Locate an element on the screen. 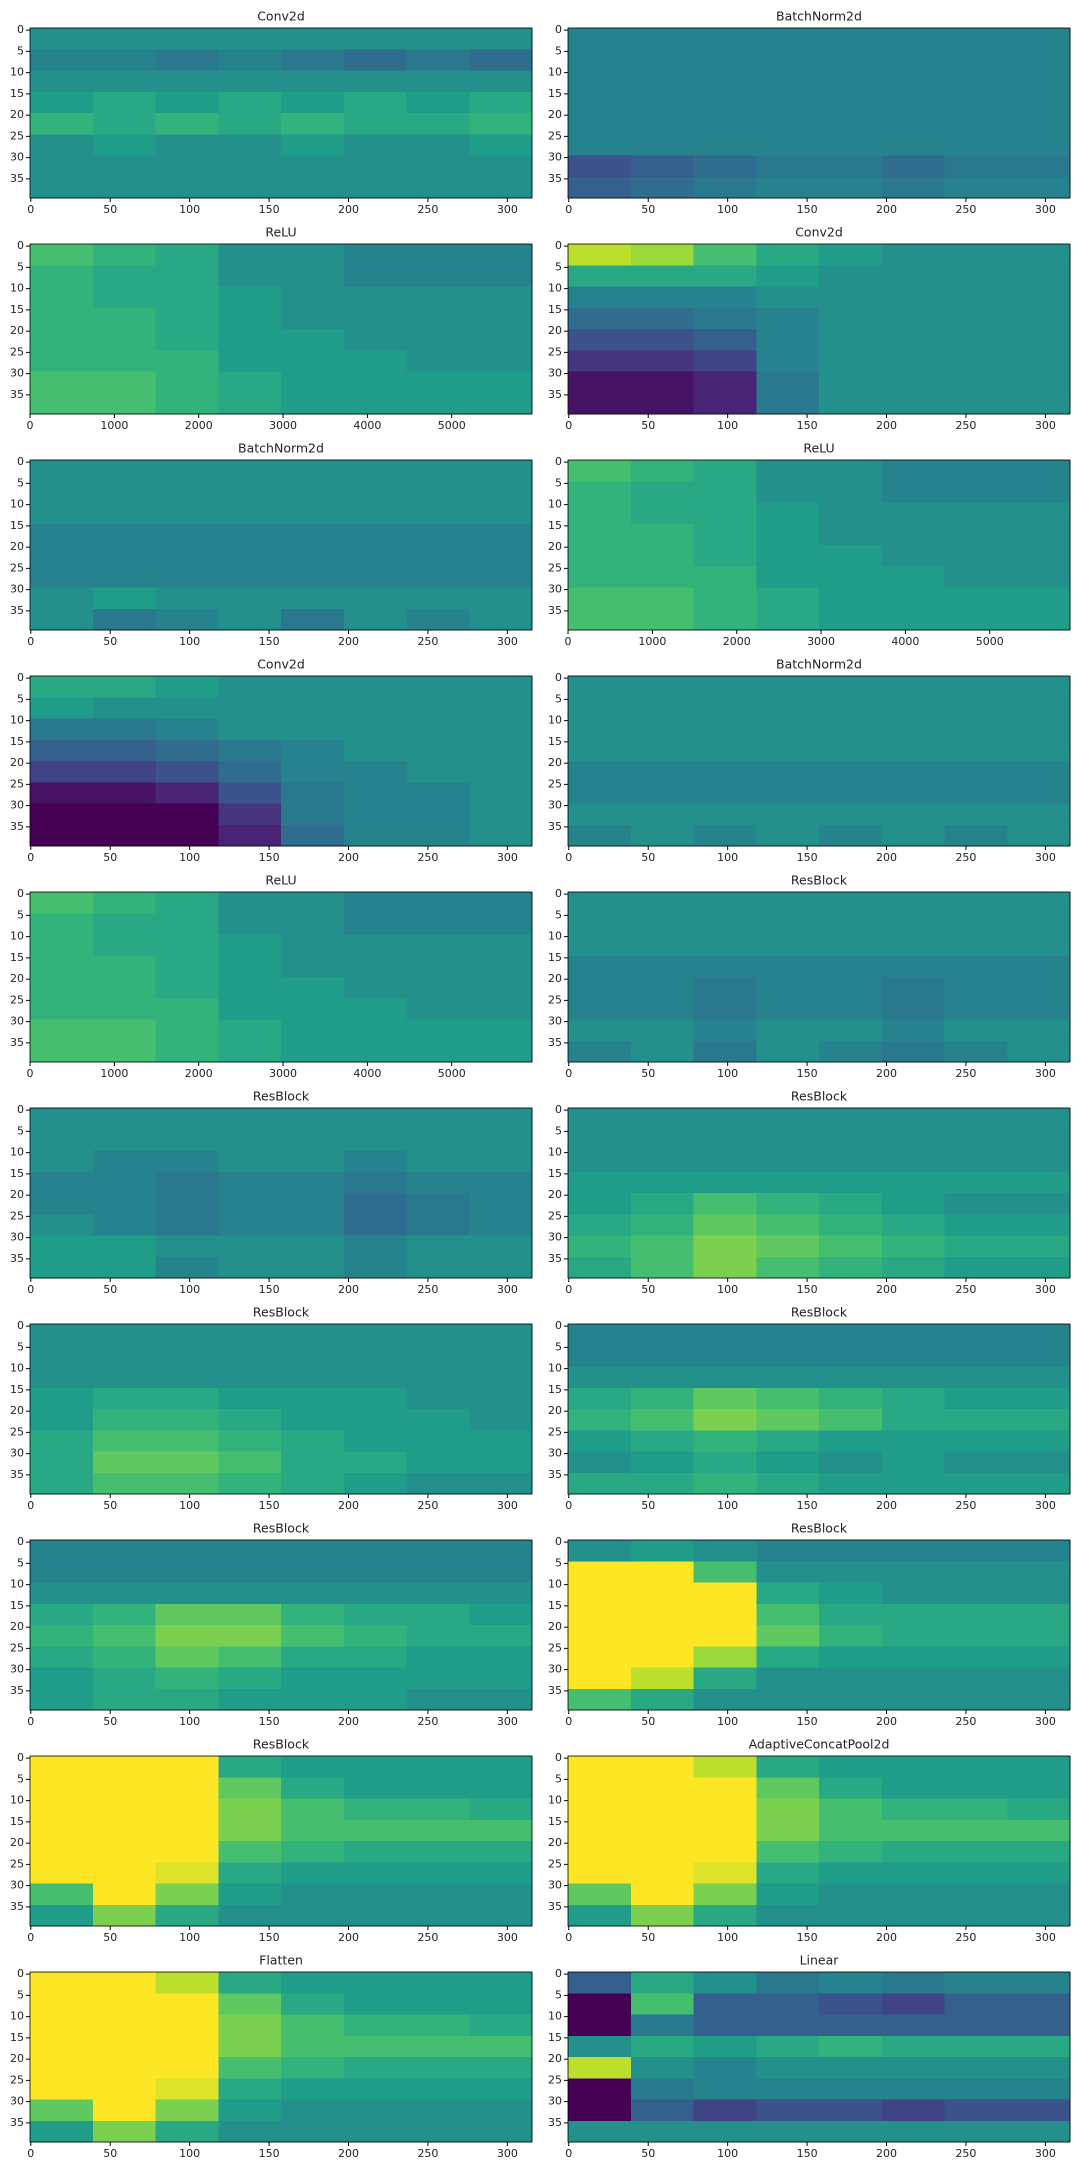 The width and height of the screenshot is (1080, 2160). y-tick-label: 30 is located at coordinates (17, 805).